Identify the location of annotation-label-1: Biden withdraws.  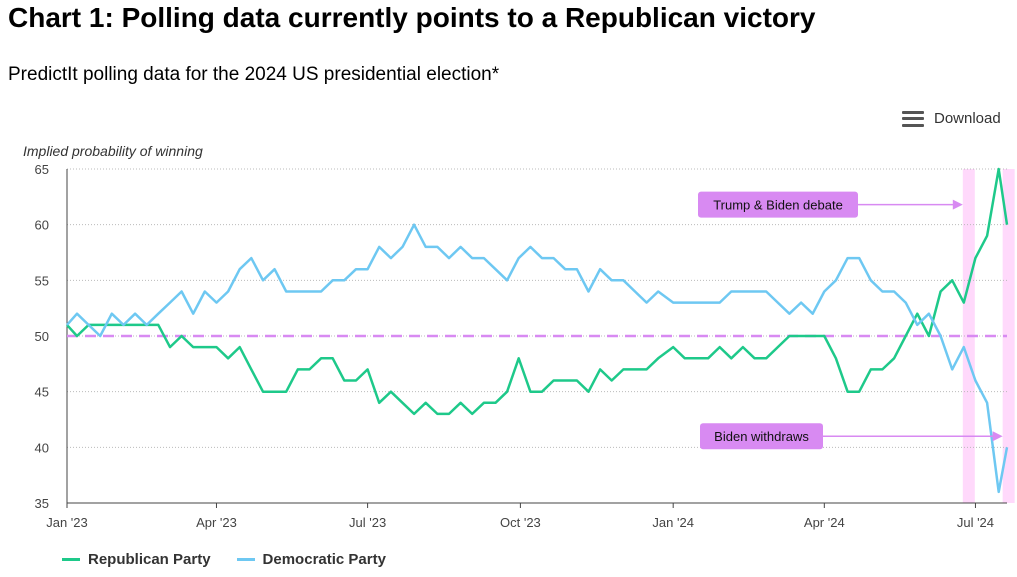
(761, 436).